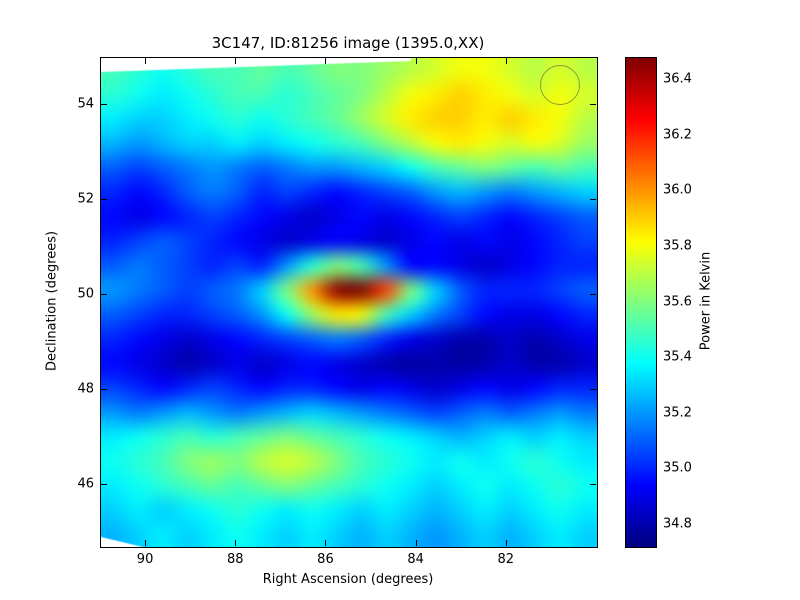 The width and height of the screenshot is (800, 600). I want to click on y-tick-label: 54, so click(85, 104).